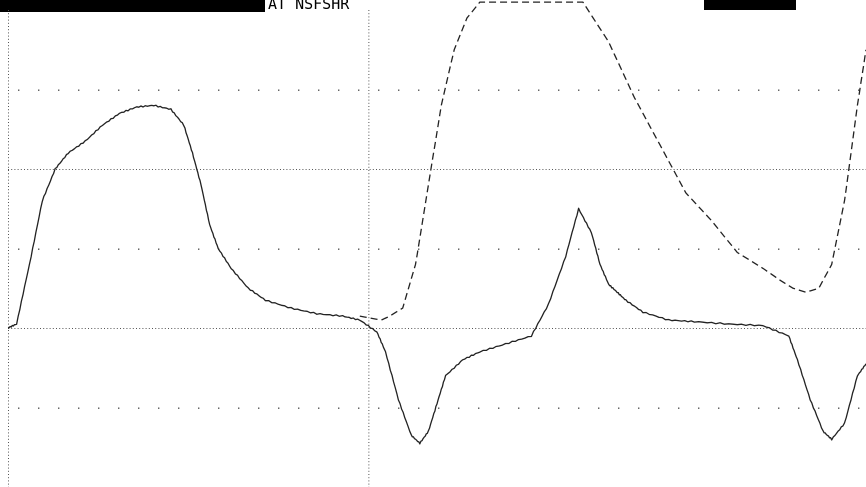 The width and height of the screenshot is (866, 487). I want to click on channel-label: AT NSFSHR, so click(309, 6).